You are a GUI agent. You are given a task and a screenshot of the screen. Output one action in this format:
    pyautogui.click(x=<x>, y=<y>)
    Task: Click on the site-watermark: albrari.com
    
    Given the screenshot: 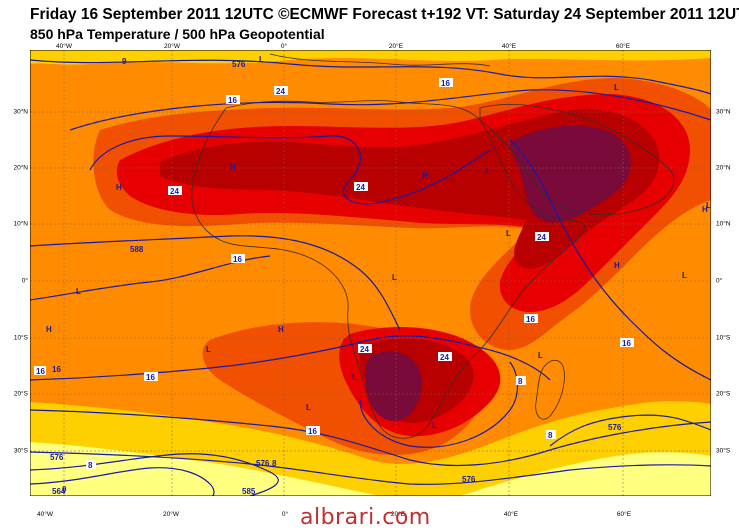 What is the action you would take?
    pyautogui.click(x=365, y=517)
    